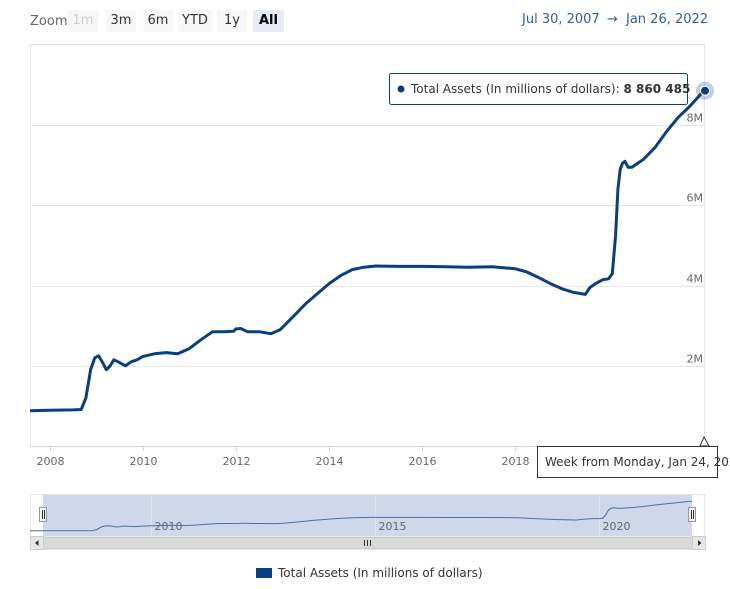  I want to click on x-tick-label: 2010, so click(144, 461).